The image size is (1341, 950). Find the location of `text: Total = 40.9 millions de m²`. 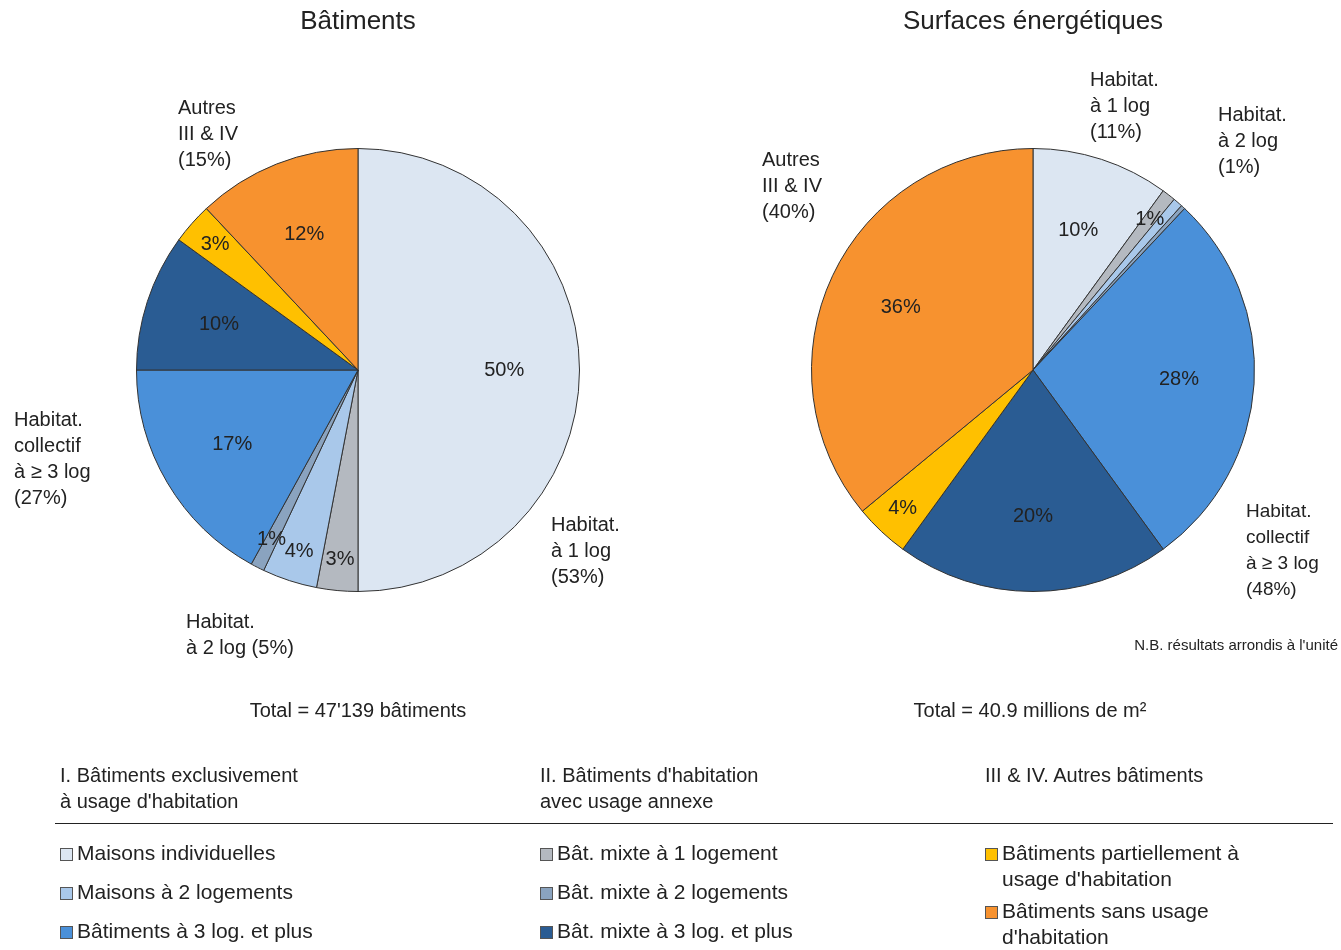

text: Total = 40.9 millions de m² is located at coordinates (1030, 709).